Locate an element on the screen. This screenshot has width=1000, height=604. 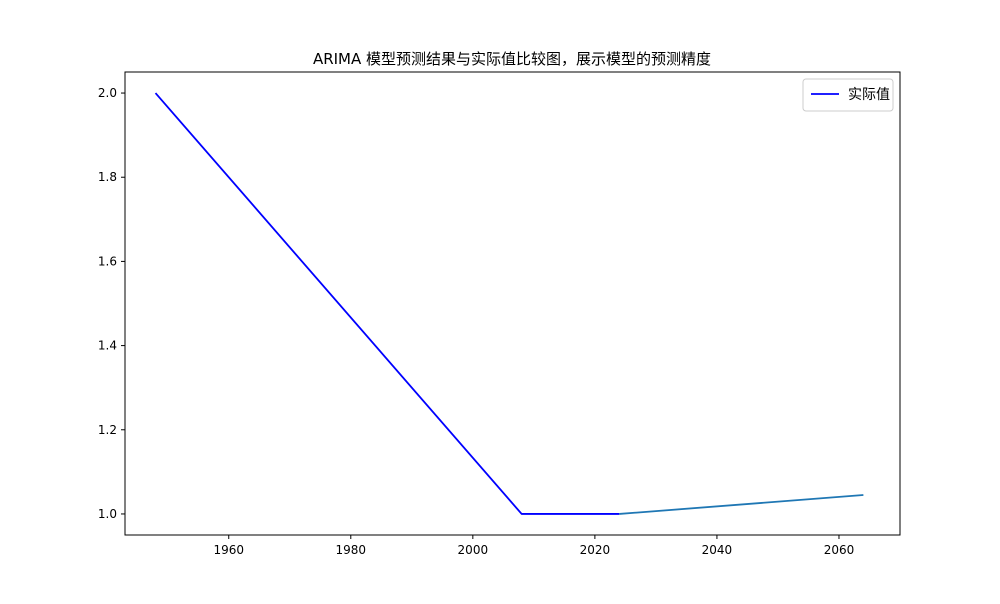
legend: 实际值 is located at coordinates (848, 95).